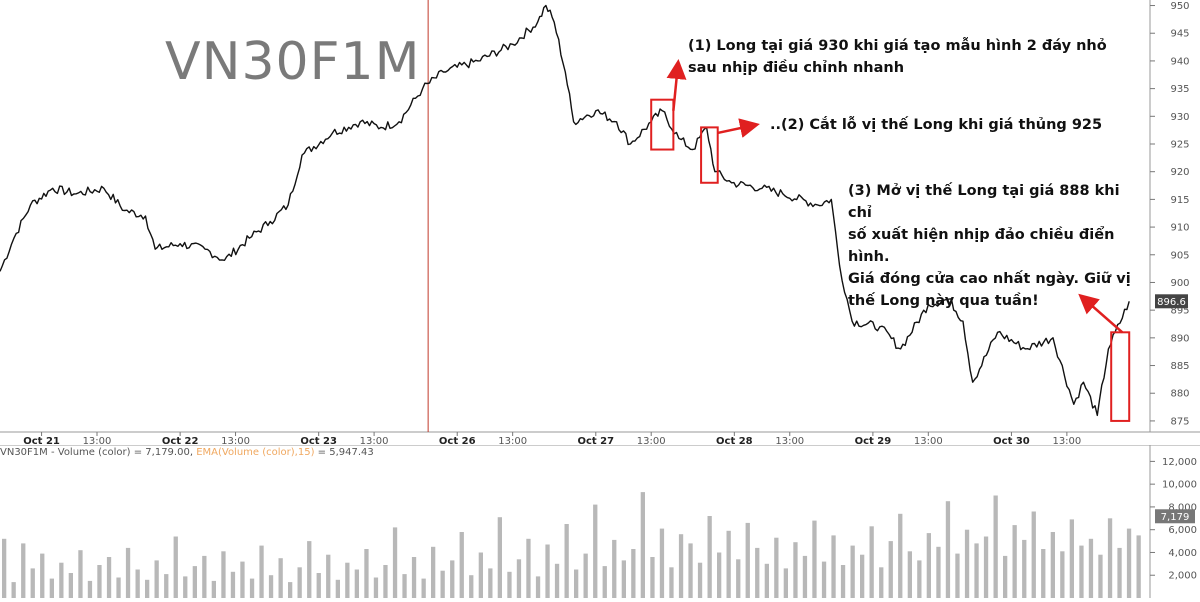 This screenshot has width=1200, height=602. What do you see at coordinates (1179, 6) in the screenshot?
I see `price-y-tick-label: 950` at bounding box center [1179, 6].